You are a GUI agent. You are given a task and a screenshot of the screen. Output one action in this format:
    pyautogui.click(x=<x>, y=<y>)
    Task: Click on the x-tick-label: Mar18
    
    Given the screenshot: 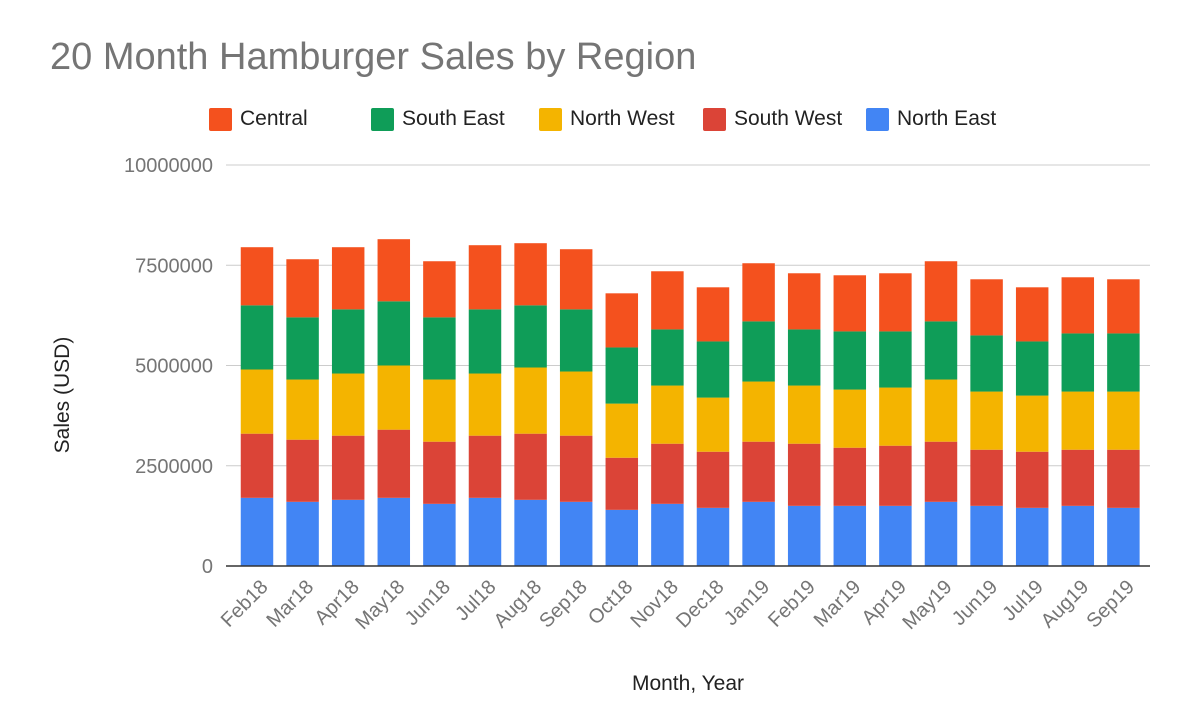 What is the action you would take?
    pyautogui.click(x=290, y=604)
    